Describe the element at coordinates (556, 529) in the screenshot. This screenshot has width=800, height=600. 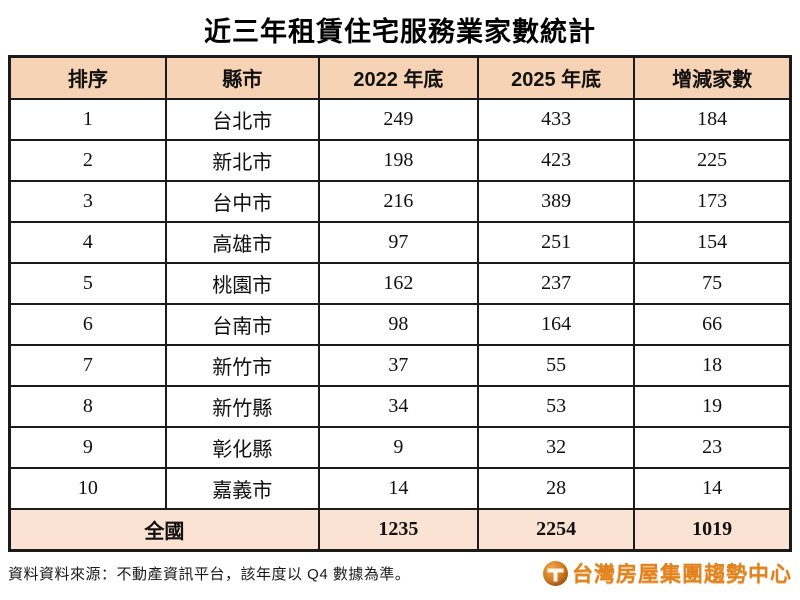
I see `total-2025-count: 2254` at that location.